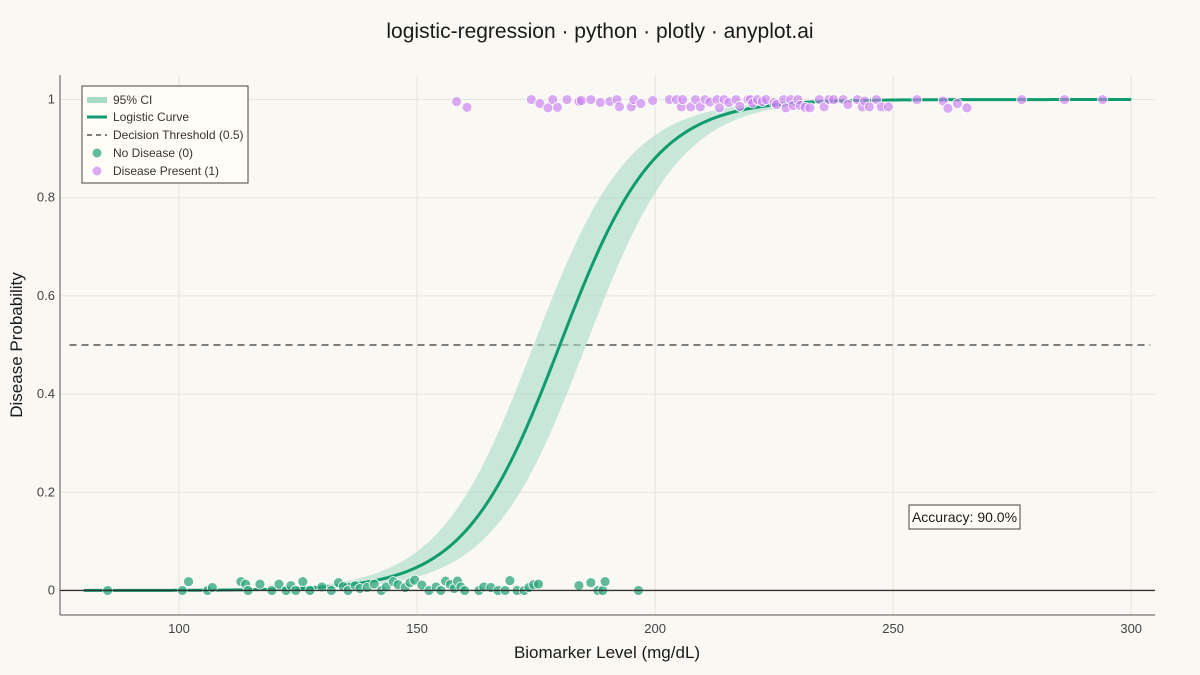 The height and width of the screenshot is (675, 1200). Describe the element at coordinates (151, 117) in the screenshot. I see `legend-curve-label: Logistic Curve` at that location.